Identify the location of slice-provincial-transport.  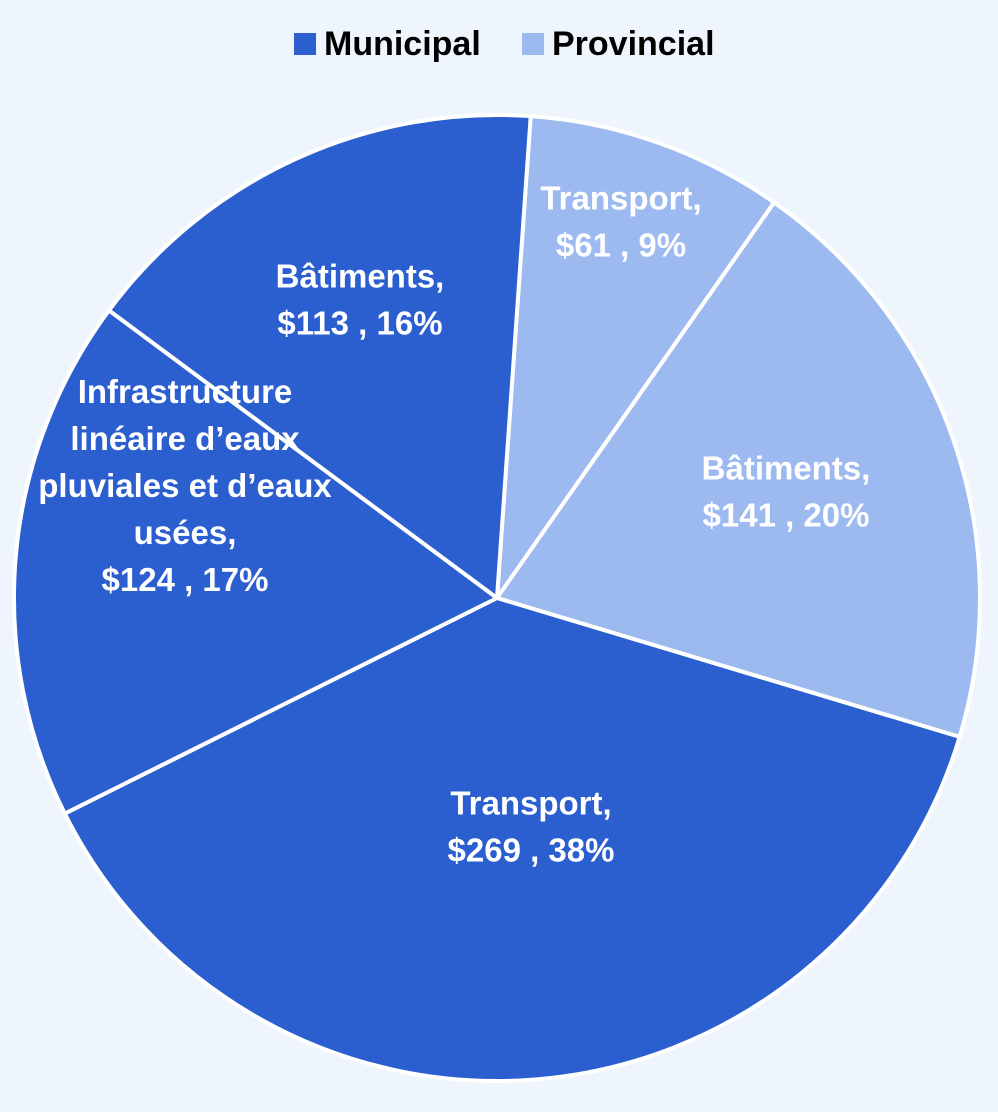
(636, 357).